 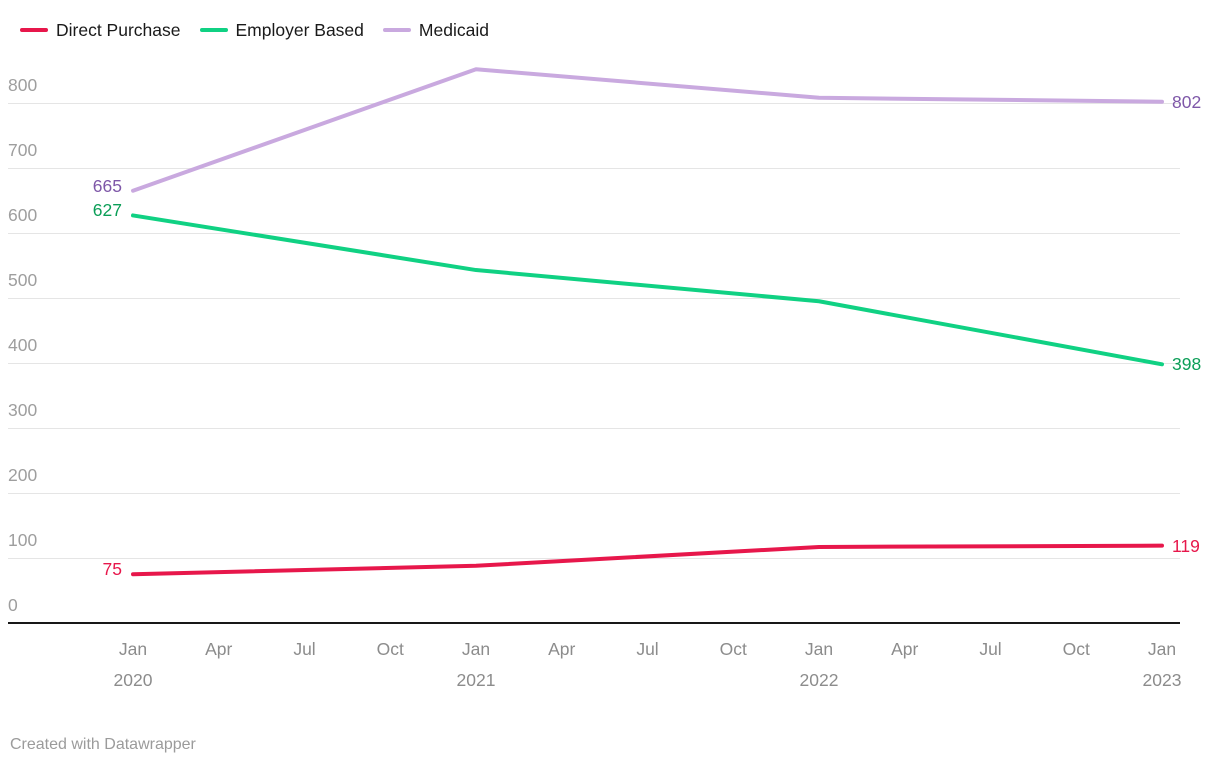 I want to click on y-tick-label: 800, so click(x=23, y=85).